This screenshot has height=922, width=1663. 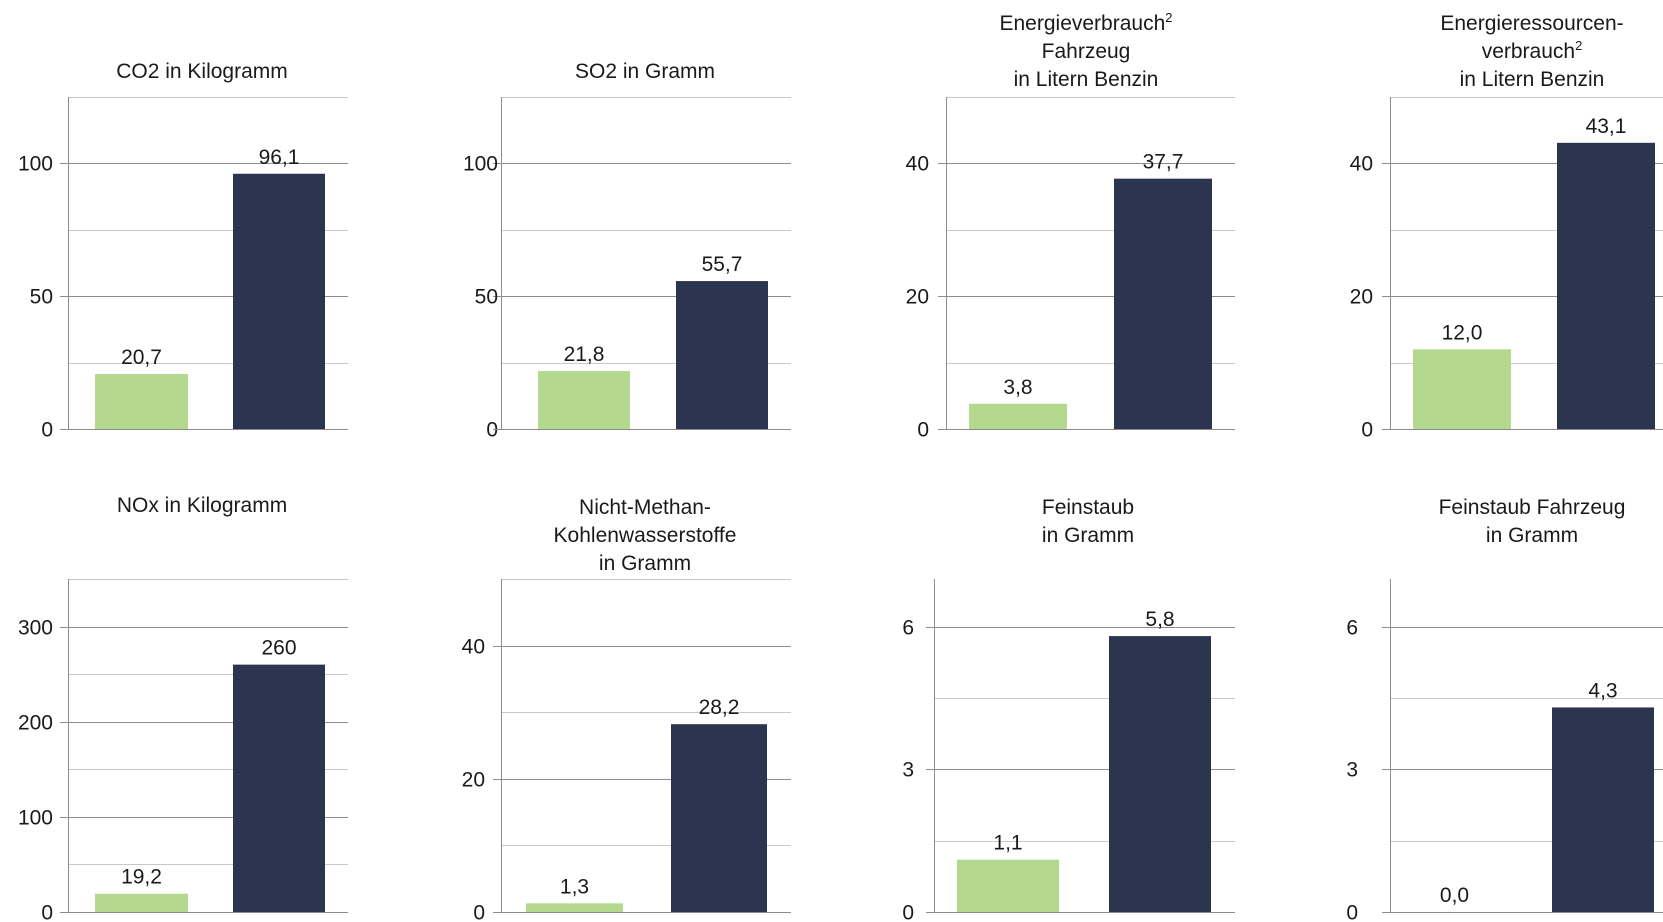 What do you see at coordinates (1086, 51) in the screenshot?
I see `chart-title-line: Fahrzeug` at bounding box center [1086, 51].